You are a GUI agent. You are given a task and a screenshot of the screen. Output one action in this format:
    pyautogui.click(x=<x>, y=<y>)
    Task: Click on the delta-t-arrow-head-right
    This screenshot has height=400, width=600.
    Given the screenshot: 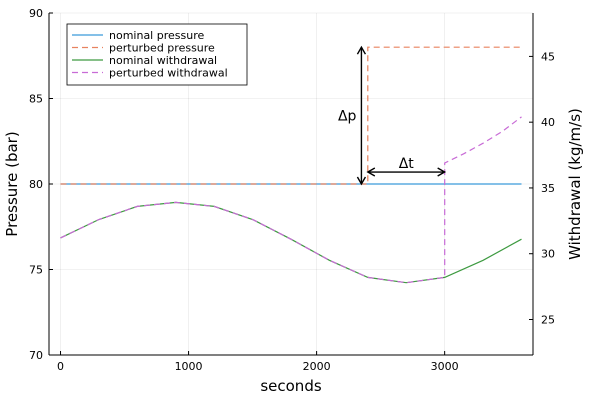 What is the action you would take?
    pyautogui.click(x=442, y=172)
    